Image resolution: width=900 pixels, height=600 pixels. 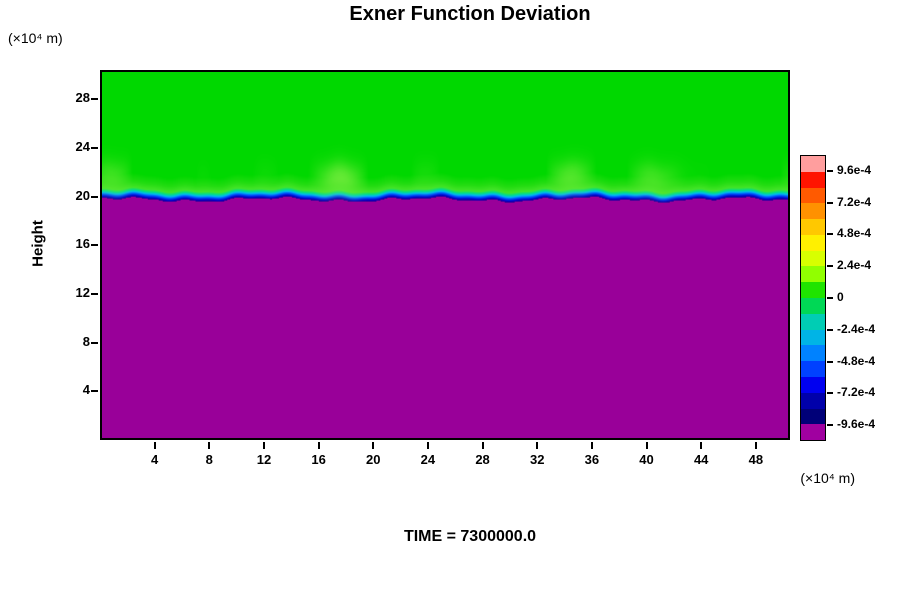 I want to click on colorbar-tick-label: -9.6e-4, so click(x=856, y=424).